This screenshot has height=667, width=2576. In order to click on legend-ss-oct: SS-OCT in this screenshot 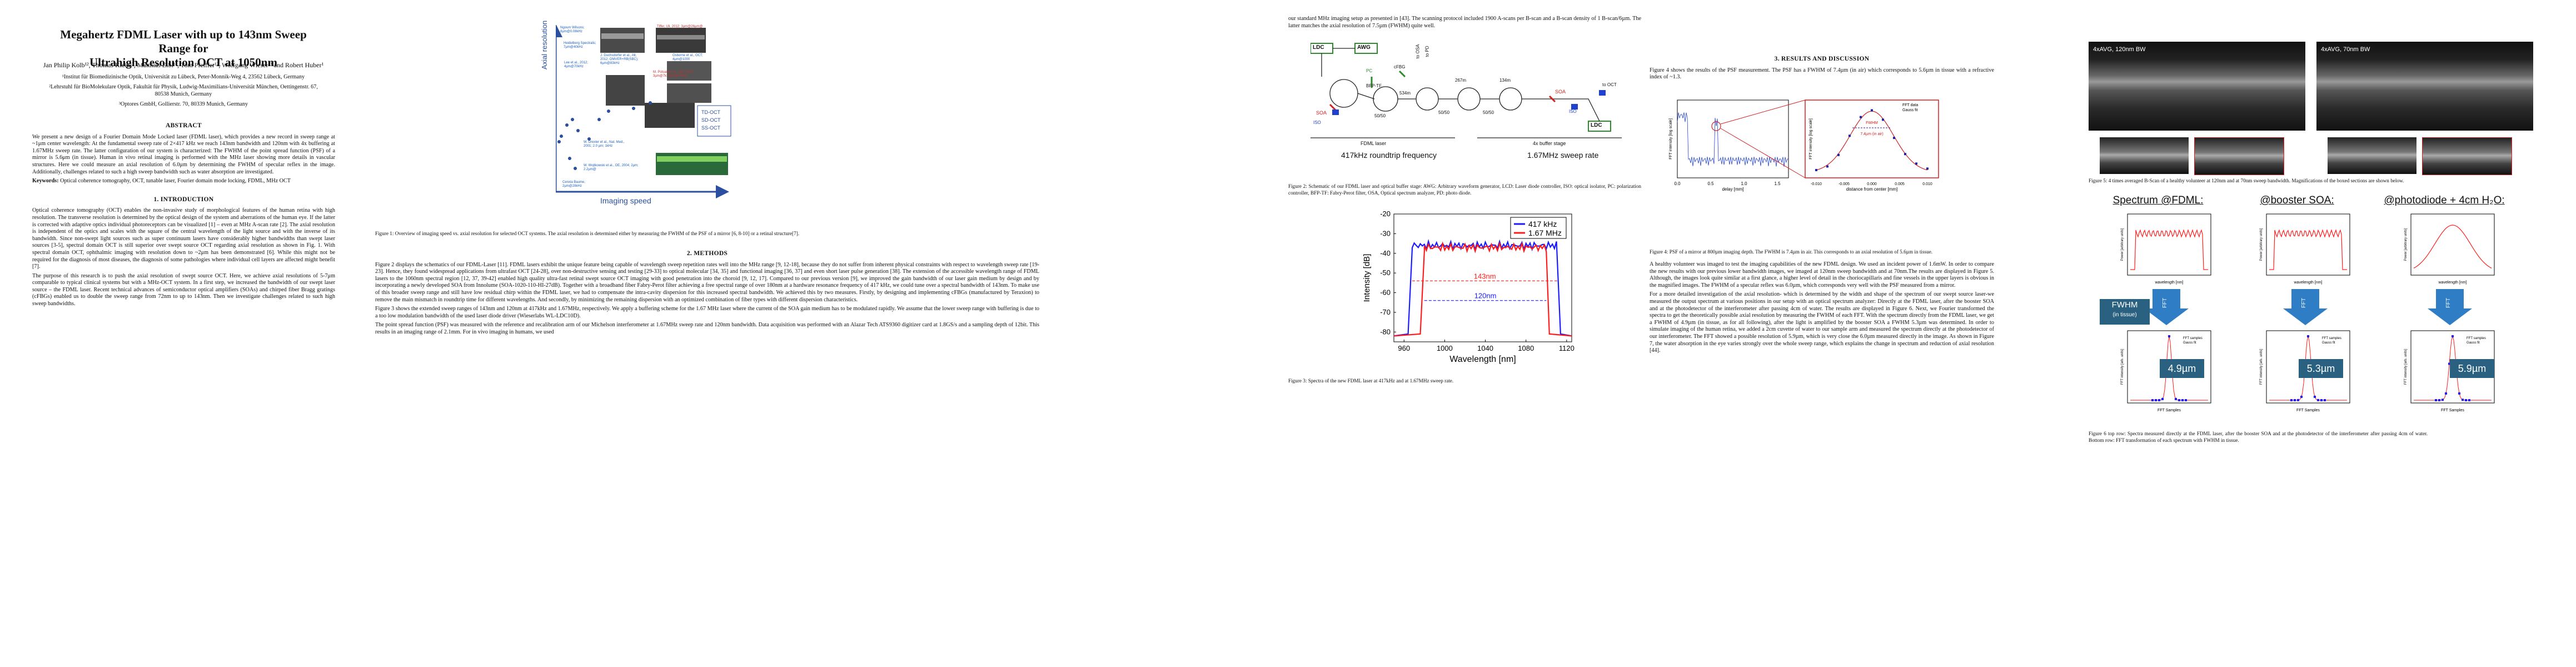, I will do `click(711, 128)`.